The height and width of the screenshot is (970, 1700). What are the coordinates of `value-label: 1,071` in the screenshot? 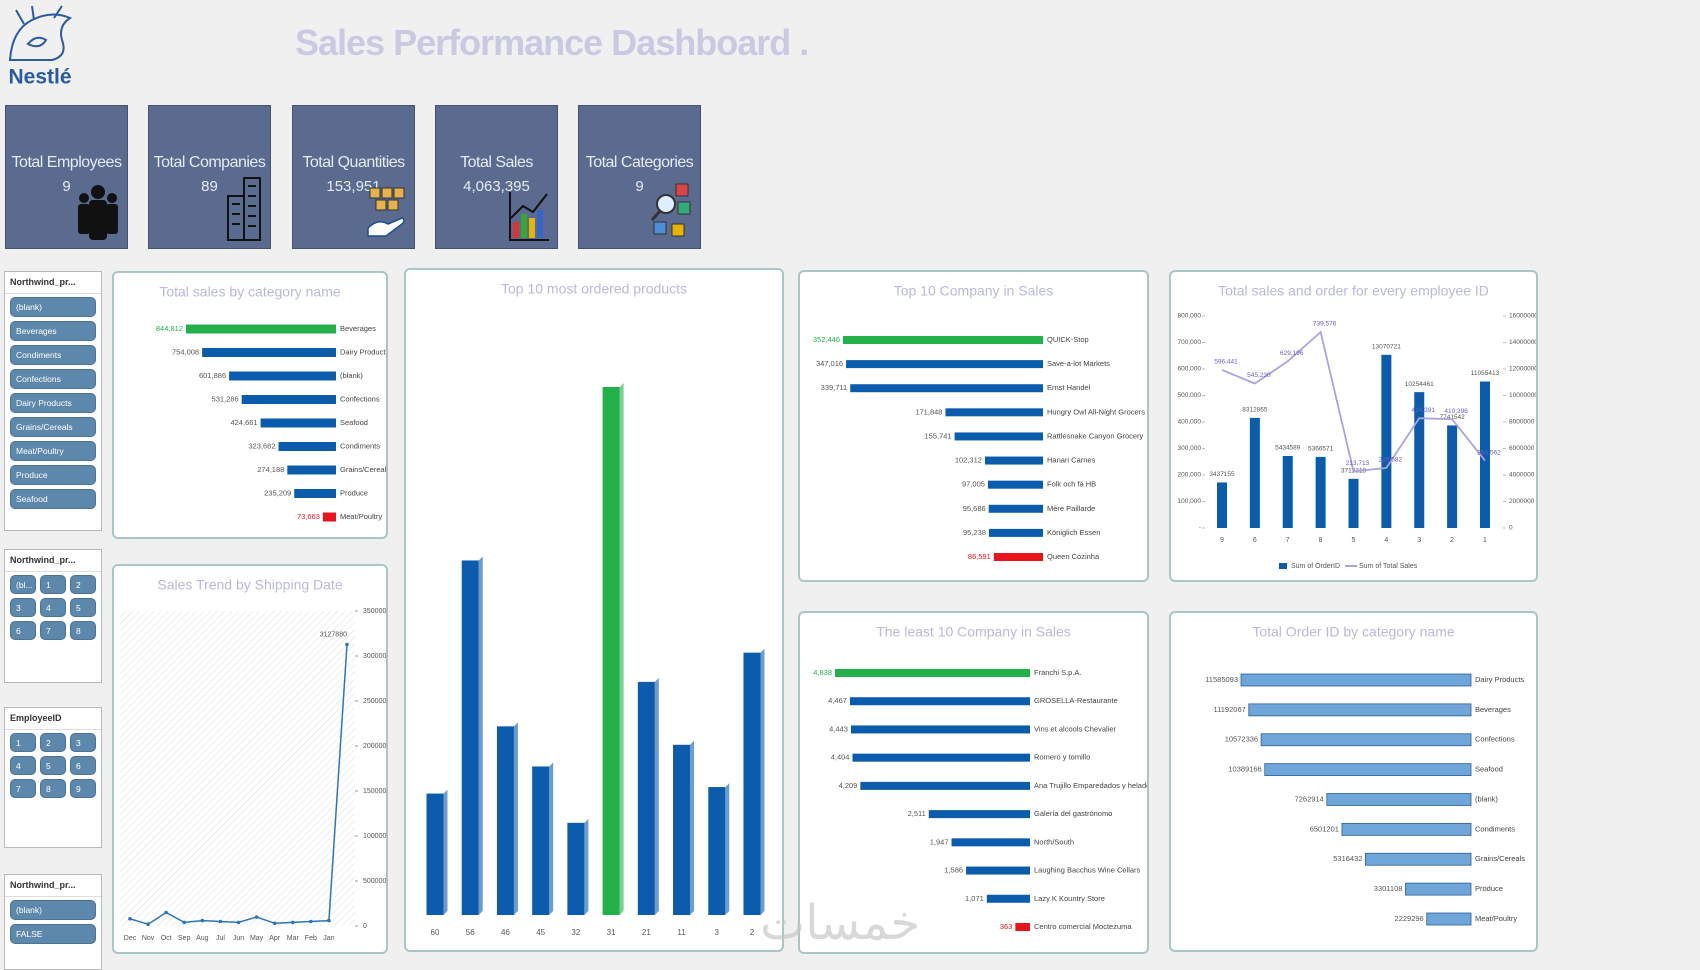 It's located at (974, 898).